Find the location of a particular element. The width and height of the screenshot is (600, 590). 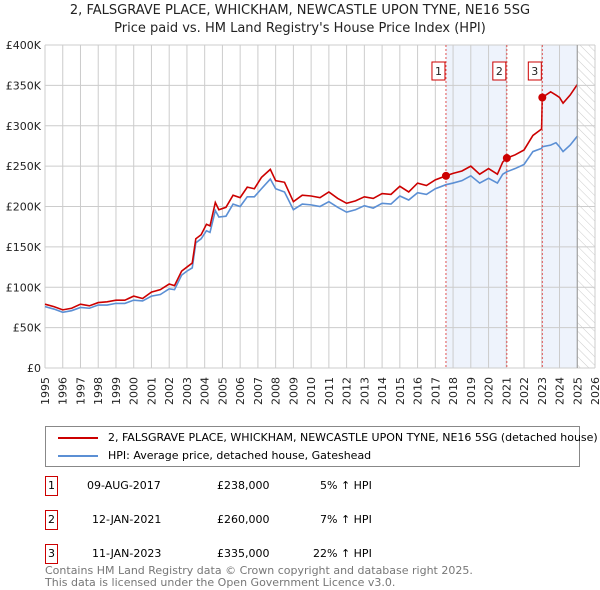

transaction-row: 1 09-AUG-2017 £238,000 5% ↑ HPI is located at coordinates (245, 486).